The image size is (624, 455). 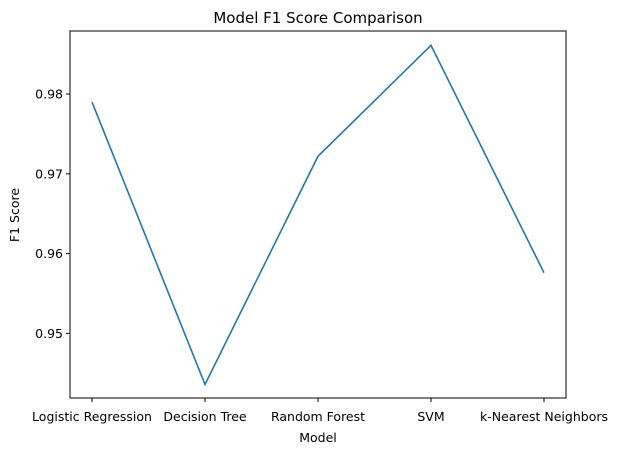 What do you see at coordinates (430, 416) in the screenshot?
I see `x-tick-label: SVM` at bounding box center [430, 416].